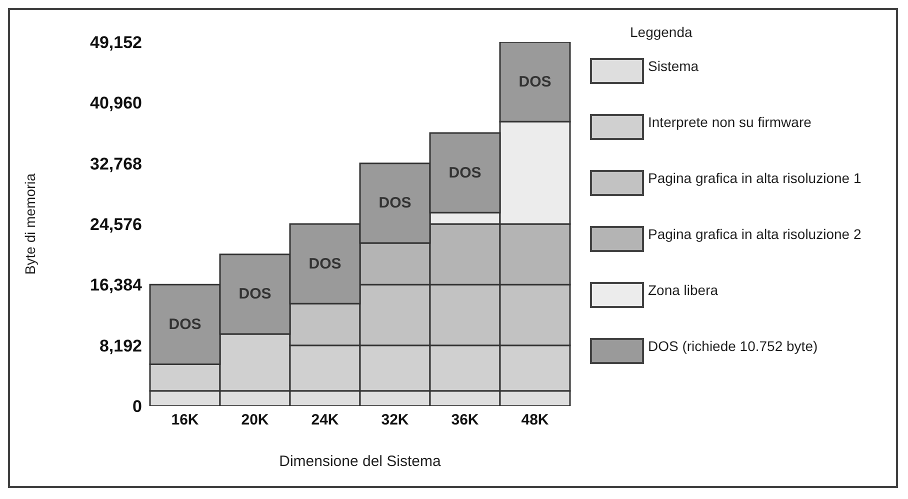 The image size is (908, 499). Describe the element at coordinates (662, 32) in the screenshot. I see `legend-title: Leggenda` at that location.